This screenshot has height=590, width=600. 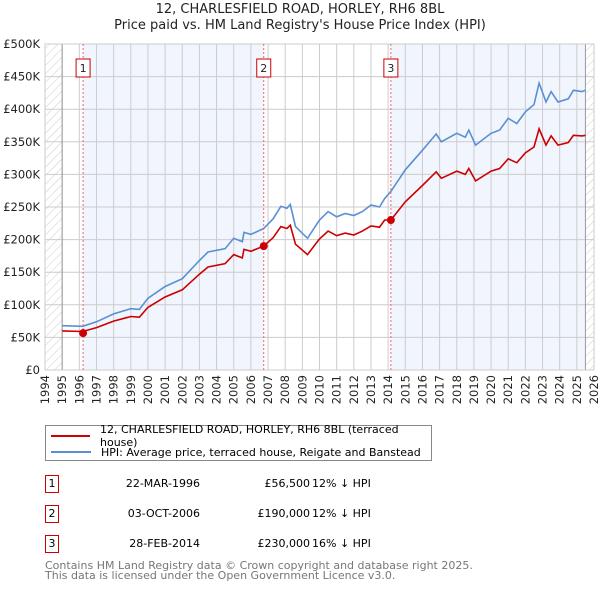 What do you see at coordinates (354, 389) in the screenshot?
I see `x-tick-label: 2012` at bounding box center [354, 389].